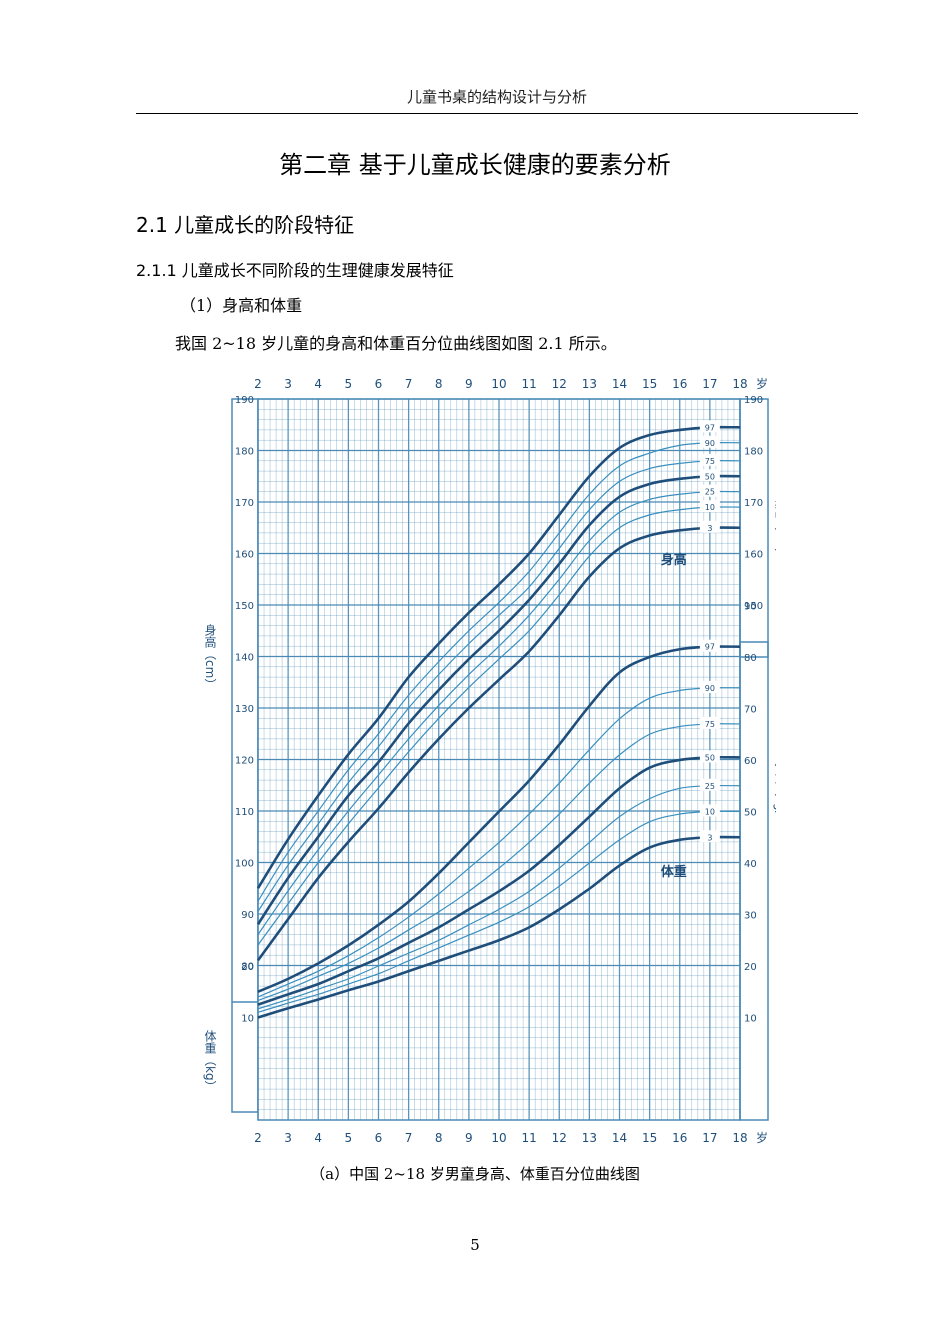 Image resolution: width=950 pixels, height=1344 pixels. Describe the element at coordinates (295, 270) in the screenshot. I see `subsection-heading: 2.1.1 儿童成长不同阶段的生理健康发展特征` at that location.